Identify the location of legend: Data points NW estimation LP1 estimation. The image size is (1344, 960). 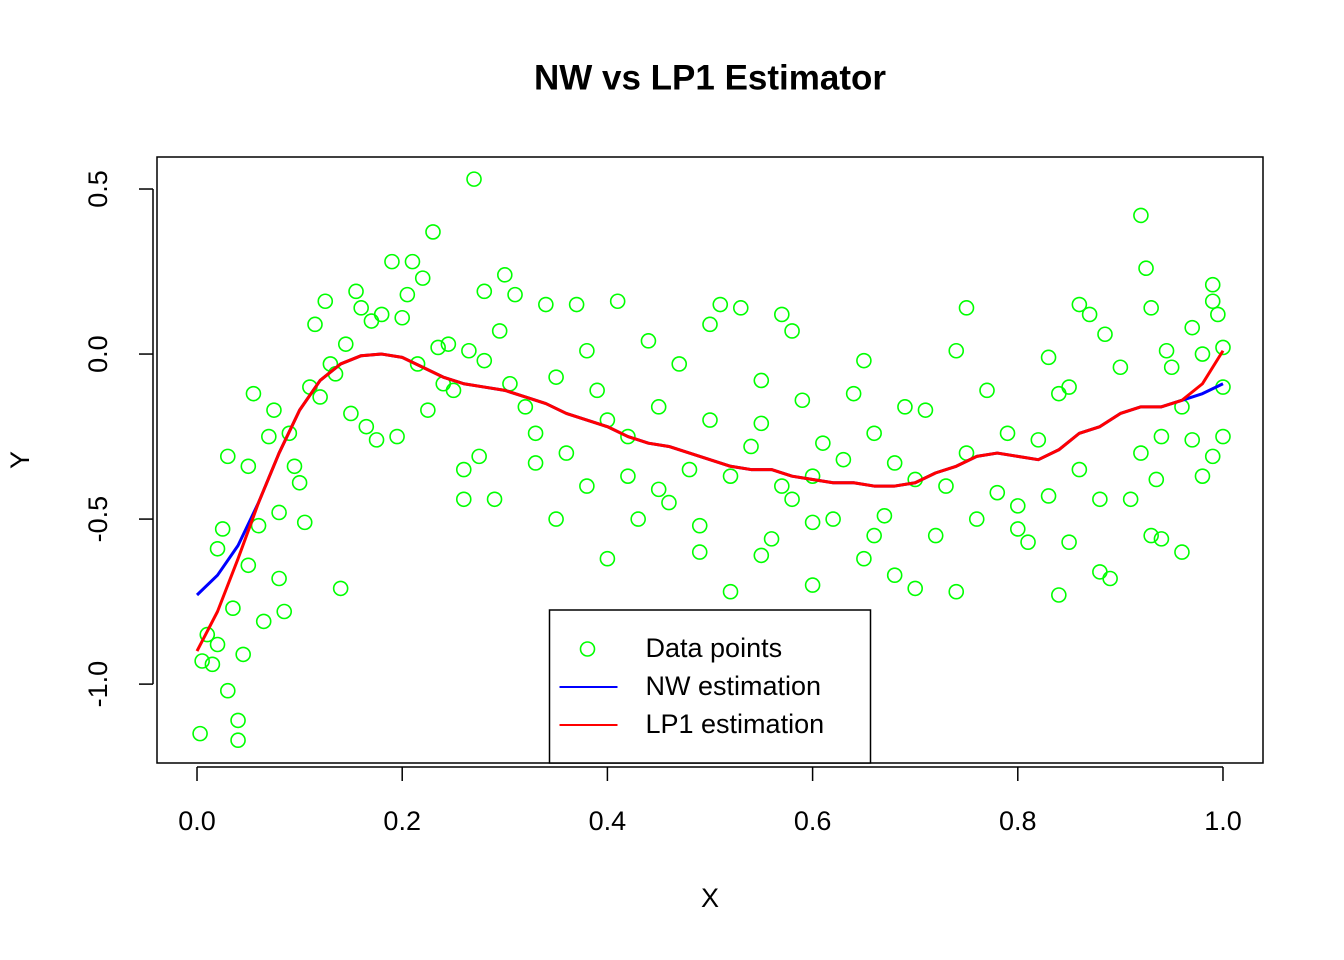
(710, 686).